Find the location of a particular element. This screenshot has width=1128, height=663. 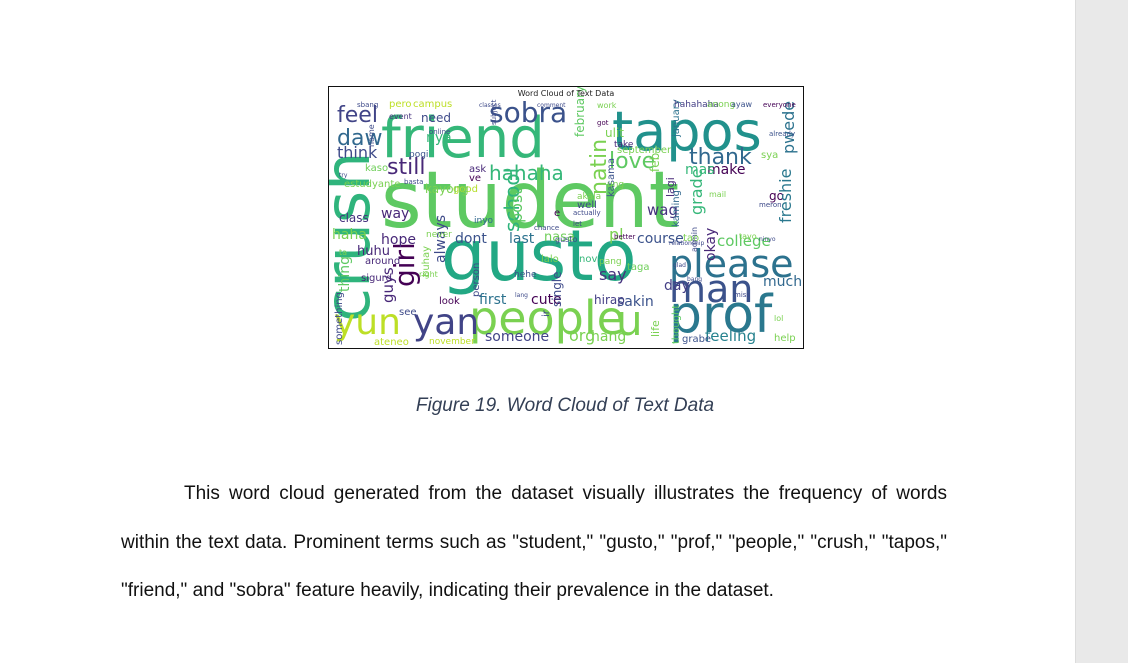

word-cloud-word: haha is located at coordinates (349, 235).